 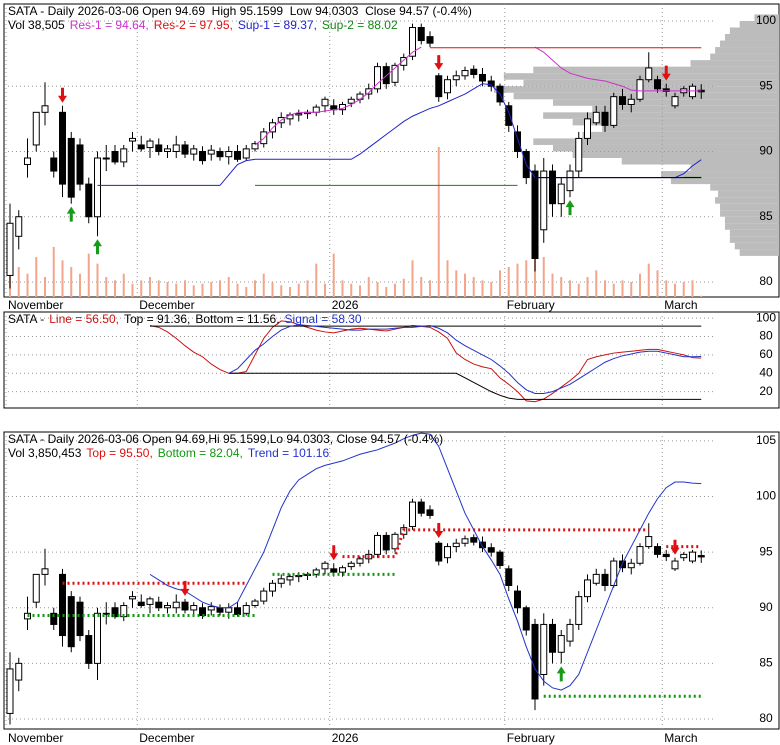 What do you see at coordinates (360, 25) in the screenshot?
I see `legend-entry: Sup-2 = 88.02` at bounding box center [360, 25].